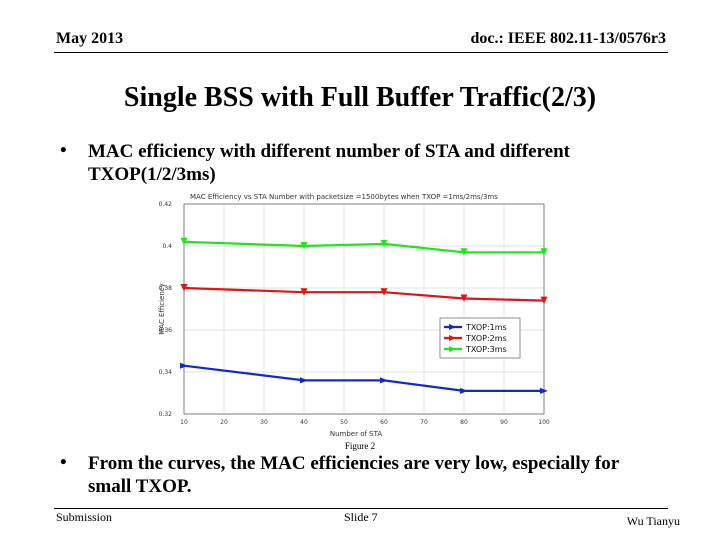 The width and height of the screenshot is (720, 540). Describe the element at coordinates (304, 422) in the screenshot. I see `x-tick-label: 40` at that location.